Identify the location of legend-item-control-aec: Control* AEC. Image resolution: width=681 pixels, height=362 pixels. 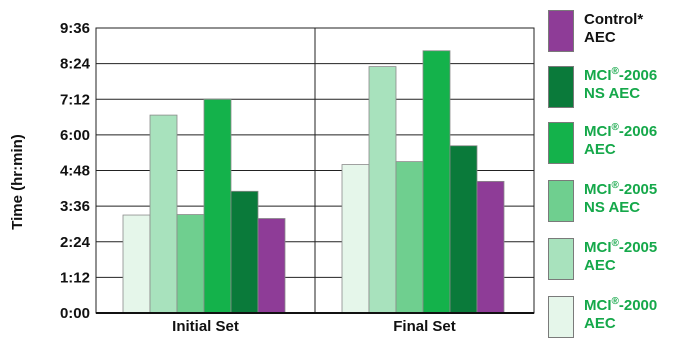
(614, 30).